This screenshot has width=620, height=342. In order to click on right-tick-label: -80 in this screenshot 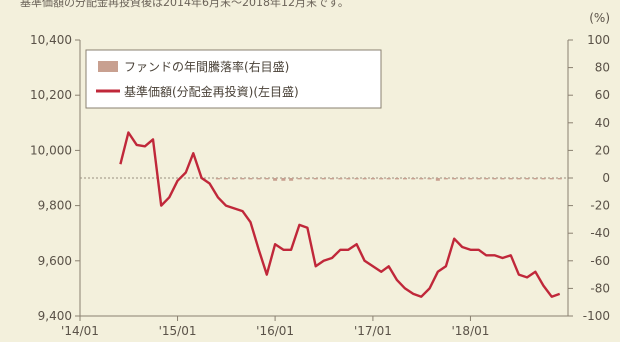, I will do `click(600, 288)`.